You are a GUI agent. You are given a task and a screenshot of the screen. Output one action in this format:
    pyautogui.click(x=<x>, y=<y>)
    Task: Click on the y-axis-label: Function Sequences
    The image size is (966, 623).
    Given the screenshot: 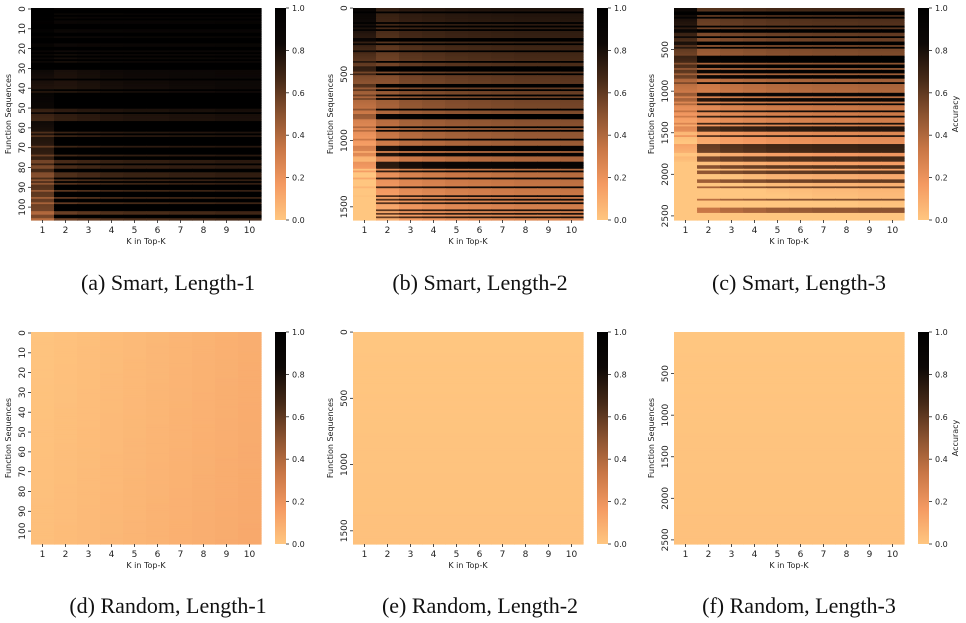 What is the action you would take?
    pyautogui.click(x=651, y=114)
    